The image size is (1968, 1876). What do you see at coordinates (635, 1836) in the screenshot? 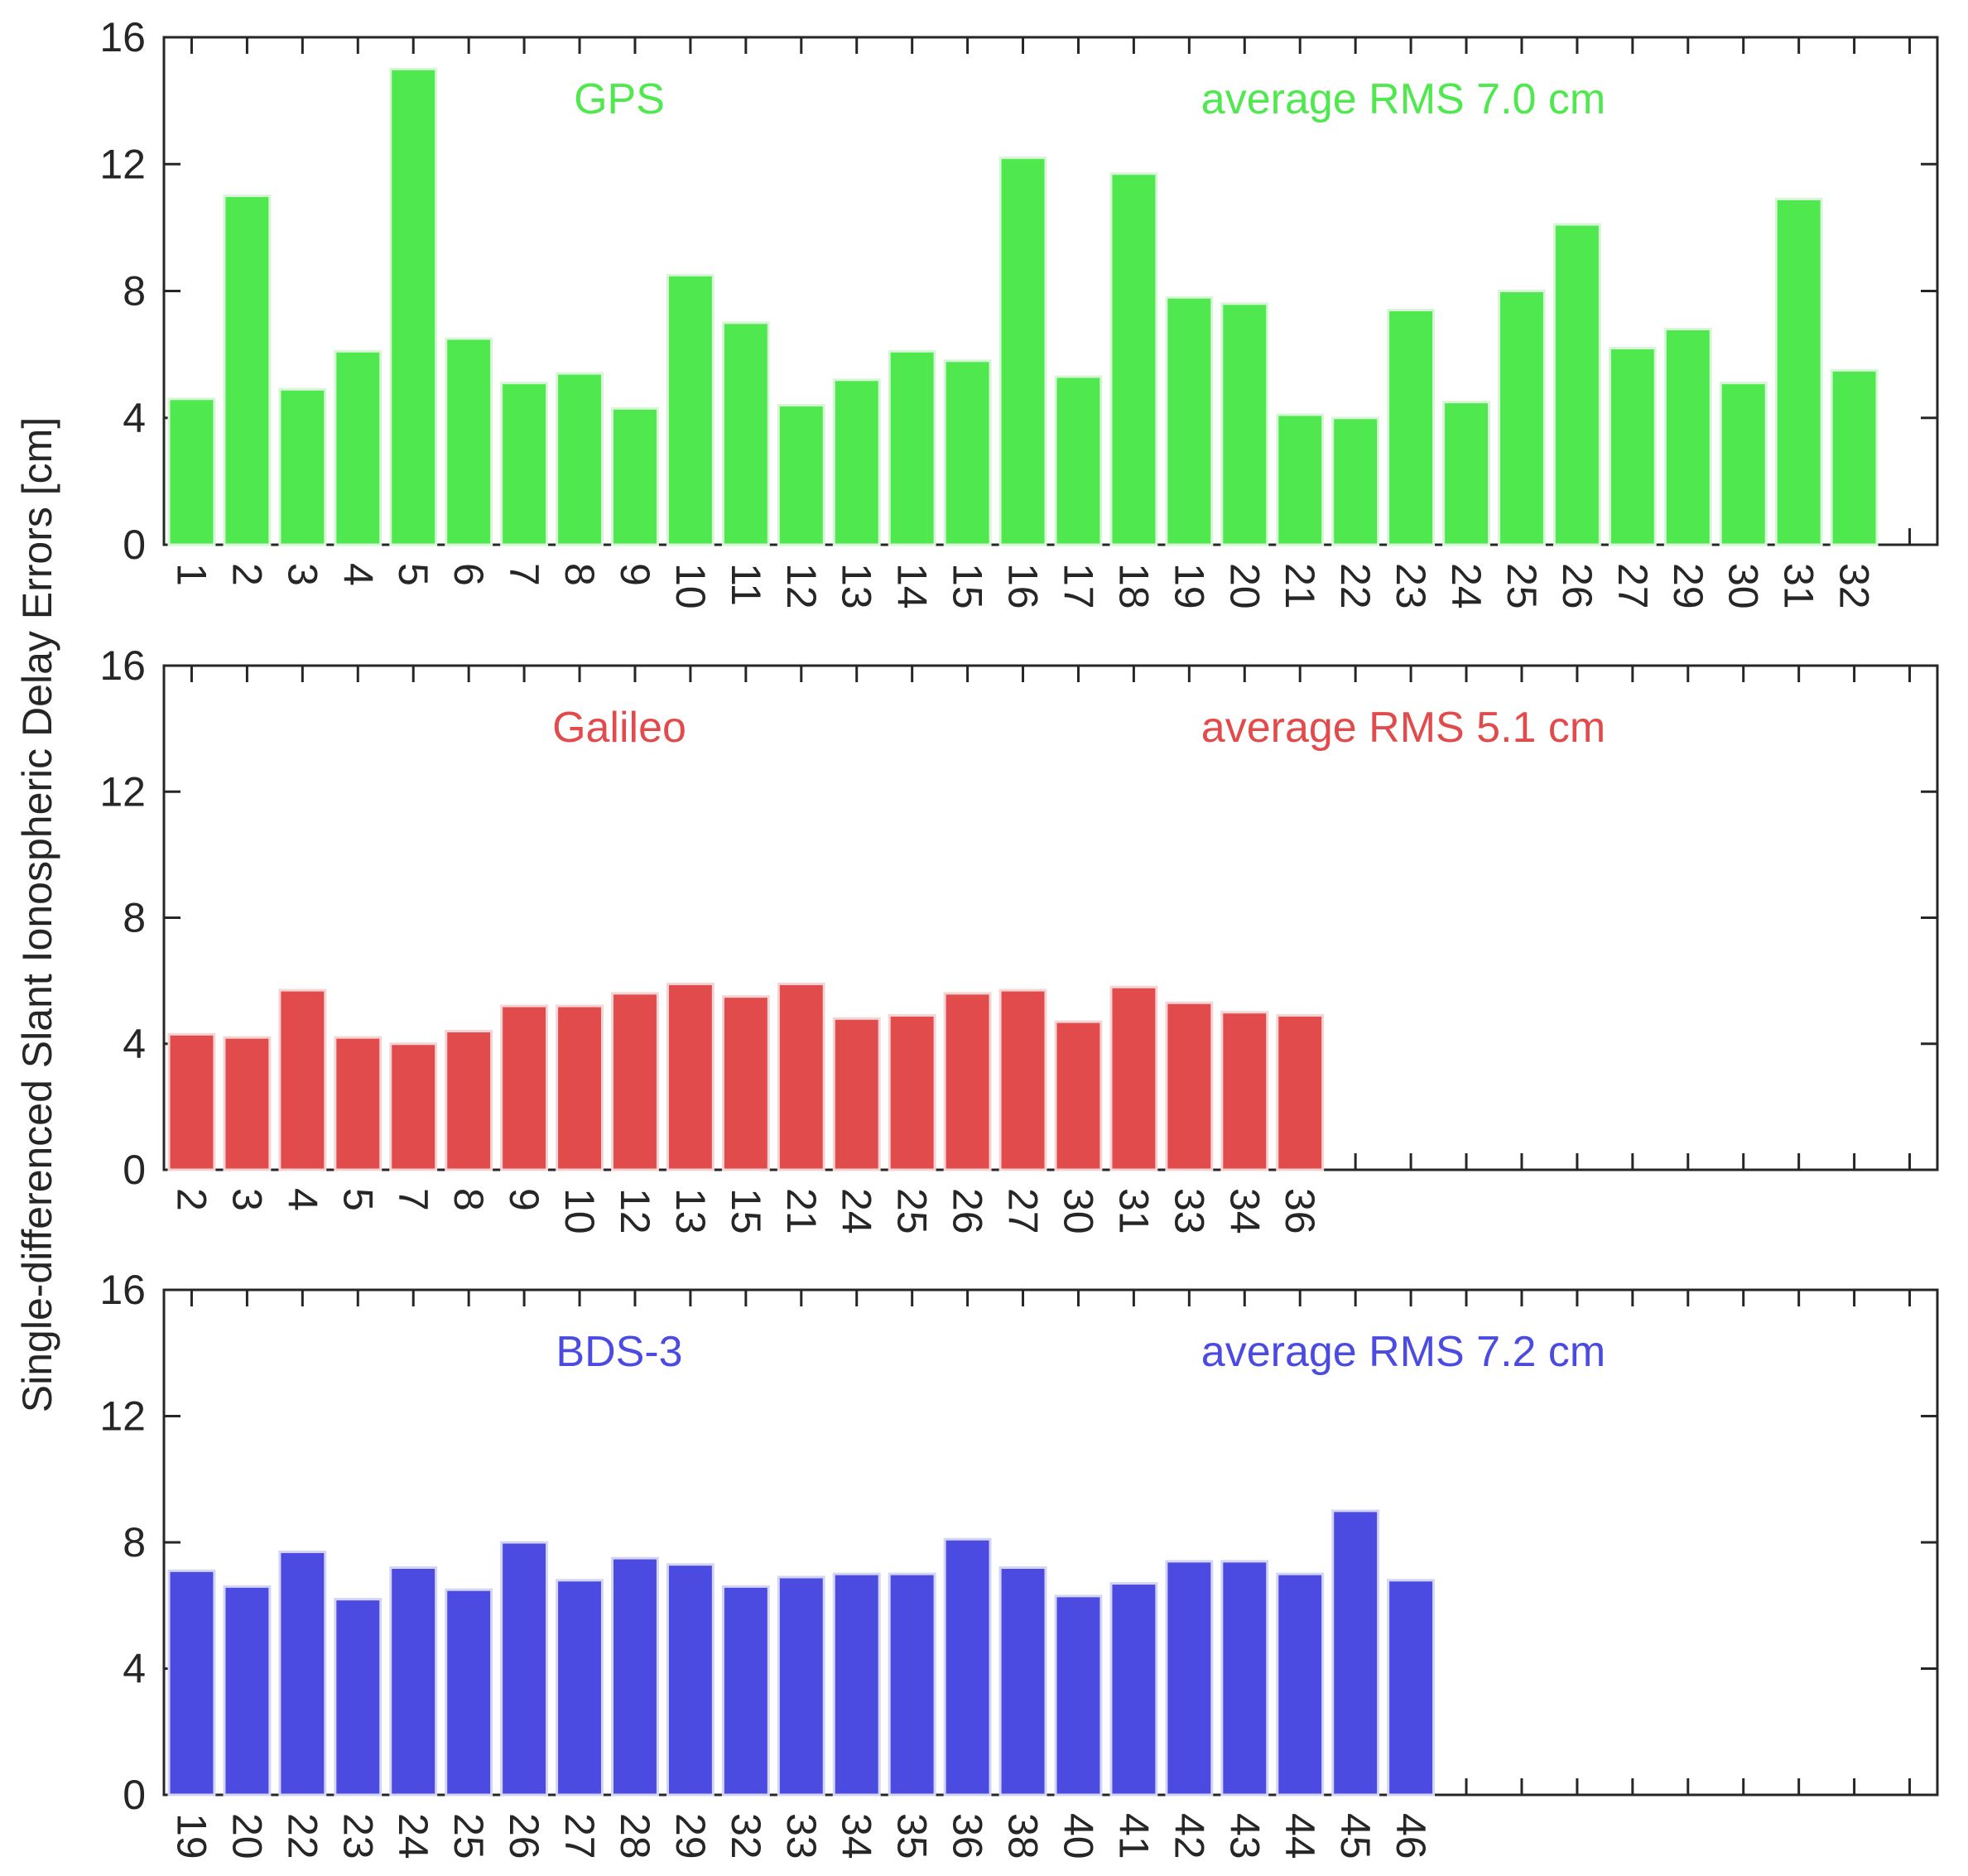
I see `x-tick-label: 28` at bounding box center [635, 1836].